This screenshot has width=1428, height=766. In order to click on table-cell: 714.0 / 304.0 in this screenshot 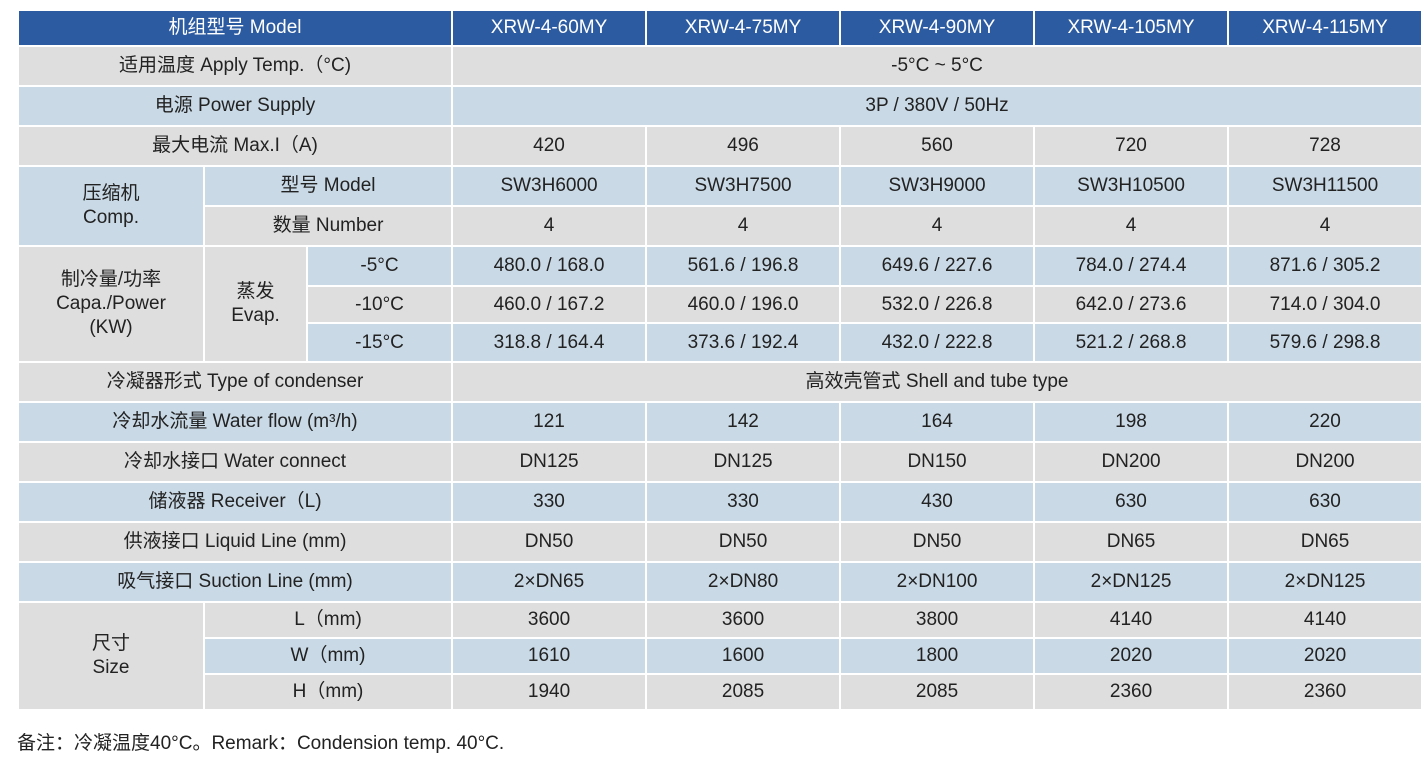, I will do `click(1325, 304)`.